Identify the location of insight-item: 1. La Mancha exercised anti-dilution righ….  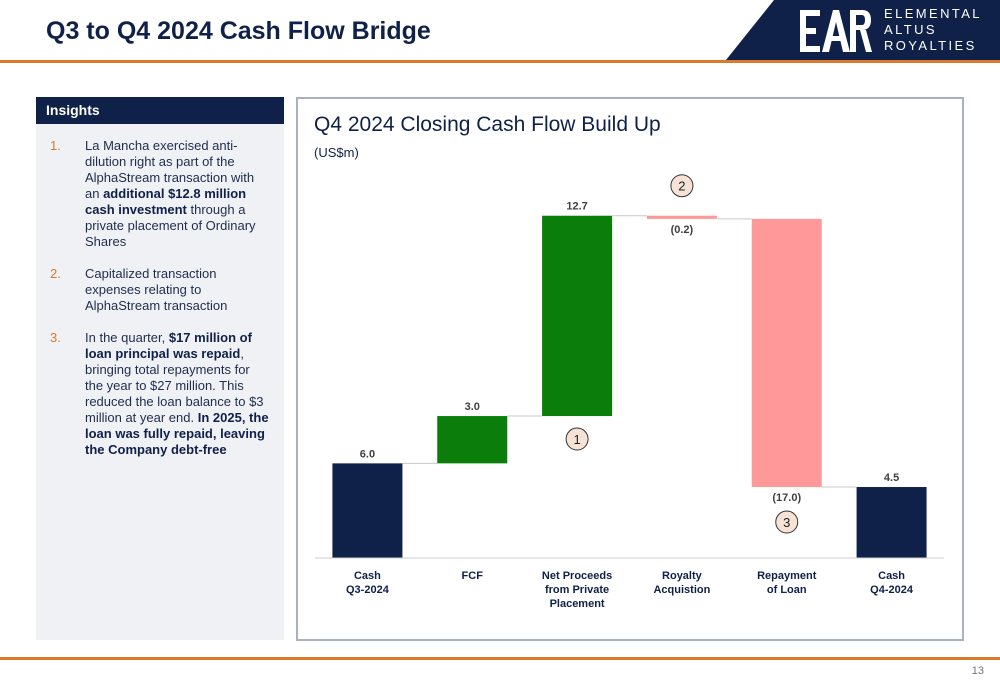
(160, 194).